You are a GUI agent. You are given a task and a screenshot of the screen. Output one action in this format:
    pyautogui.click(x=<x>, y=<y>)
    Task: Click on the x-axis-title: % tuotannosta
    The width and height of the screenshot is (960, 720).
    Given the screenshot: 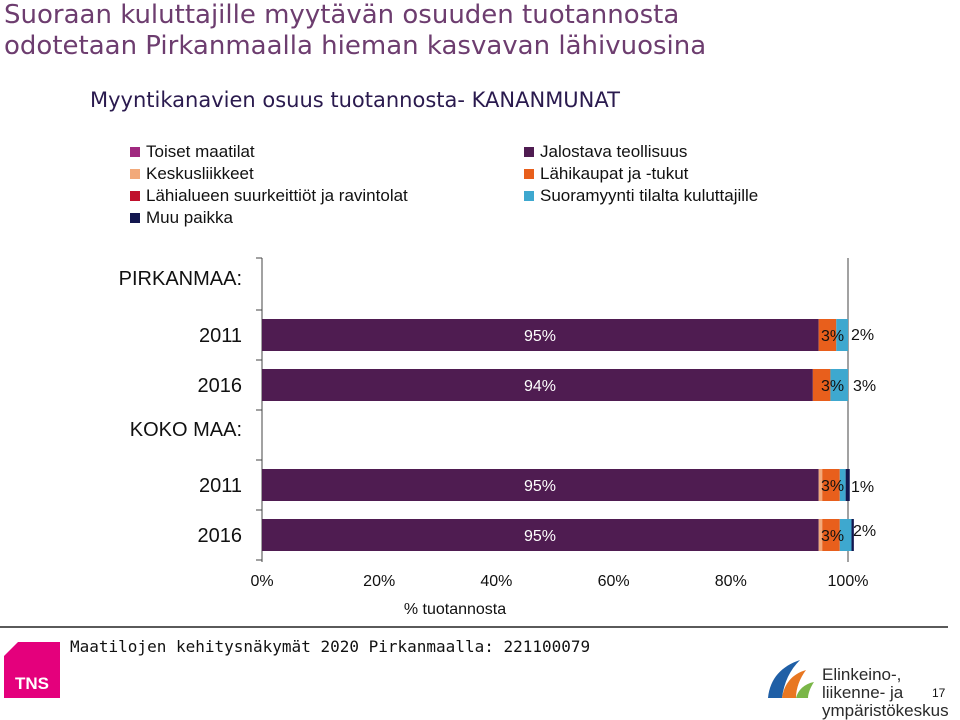 What is the action you would take?
    pyautogui.click(x=455, y=609)
    